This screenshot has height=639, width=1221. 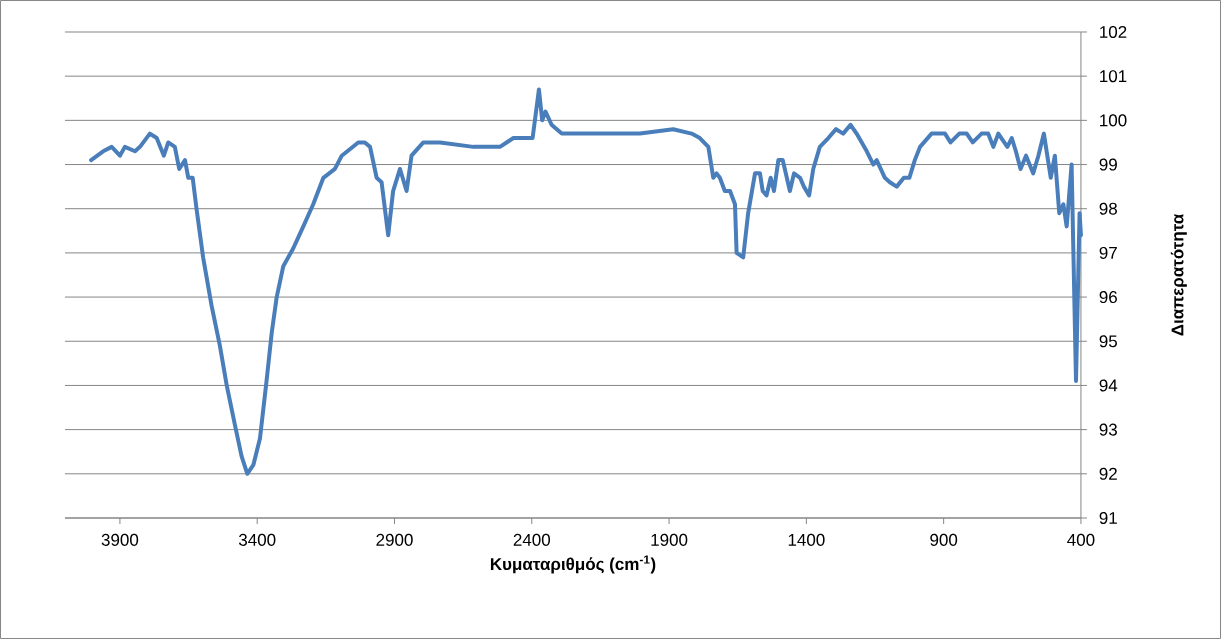 I want to click on y-tick-label: 92, so click(x=1108, y=473).